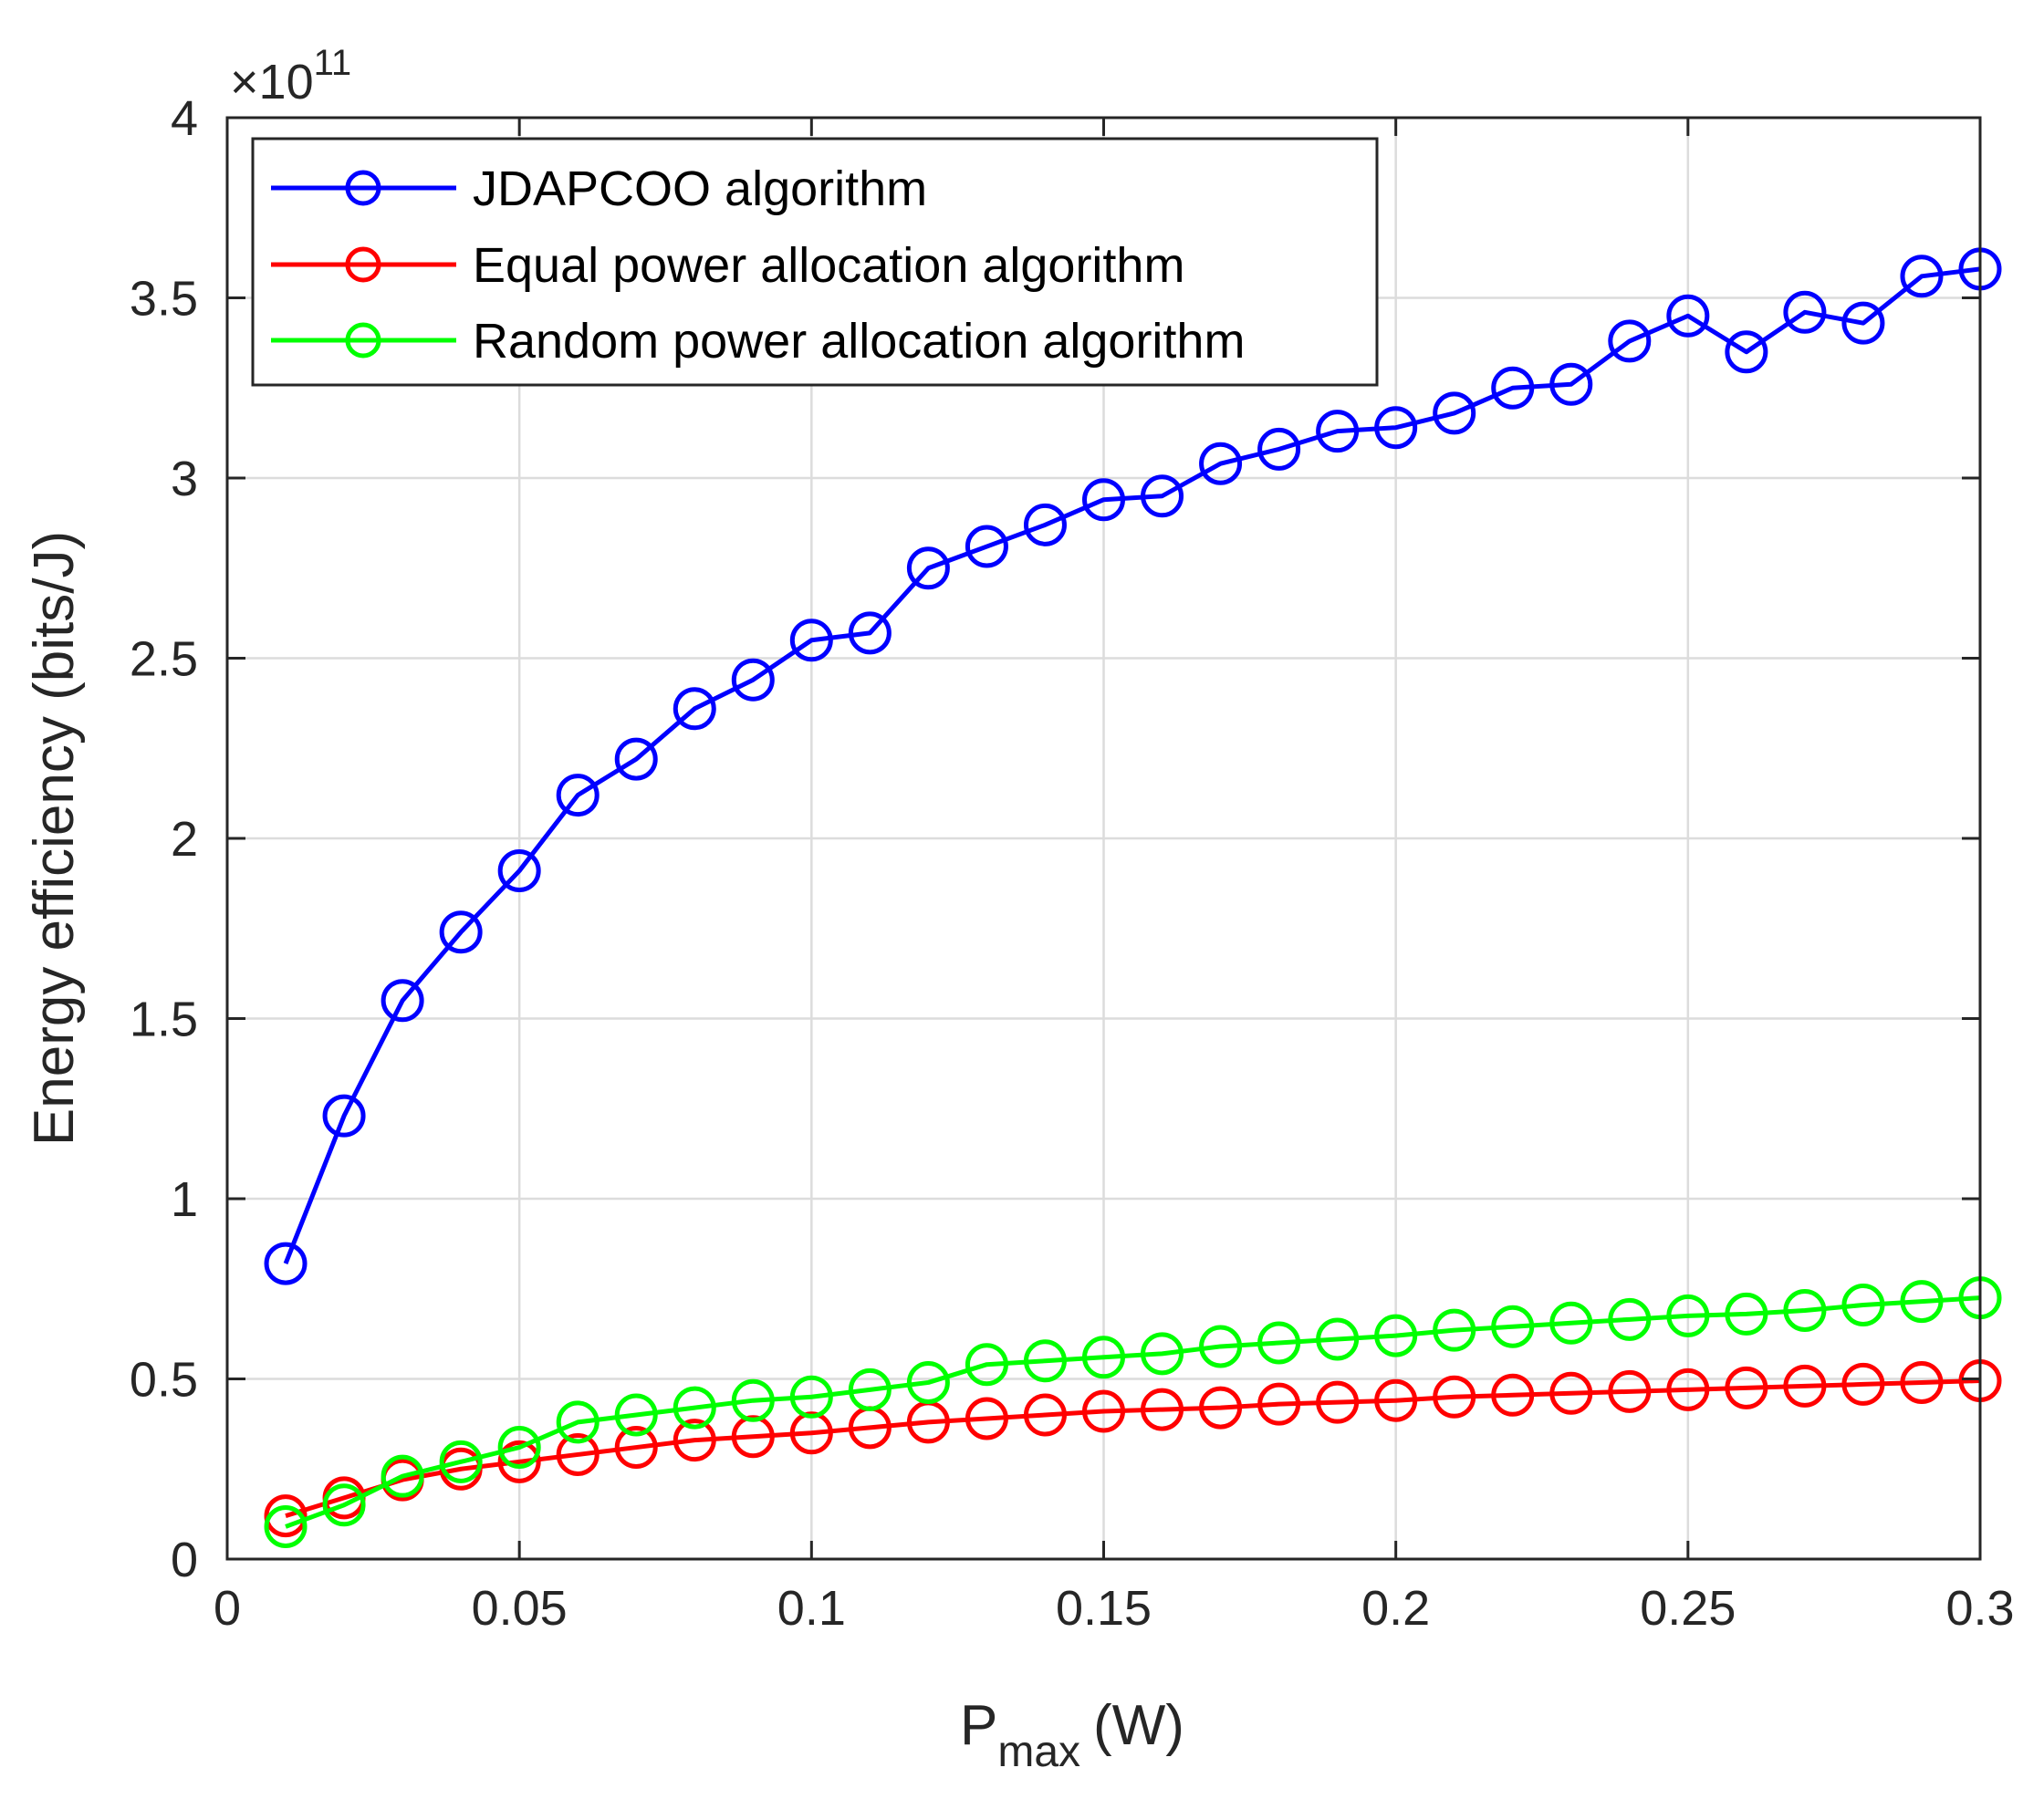  What do you see at coordinates (184, 479) in the screenshot?
I see `y-tick-label: 3` at bounding box center [184, 479].